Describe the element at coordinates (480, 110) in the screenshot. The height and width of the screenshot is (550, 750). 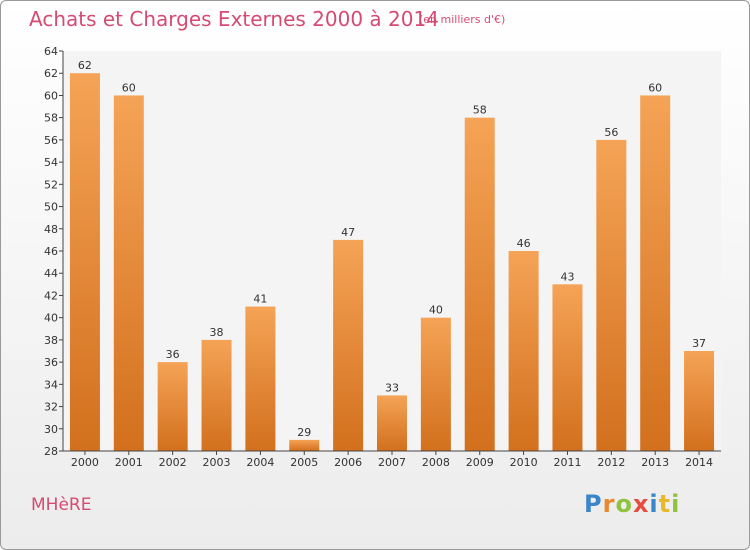
I see `bar-value-label: 58` at that location.